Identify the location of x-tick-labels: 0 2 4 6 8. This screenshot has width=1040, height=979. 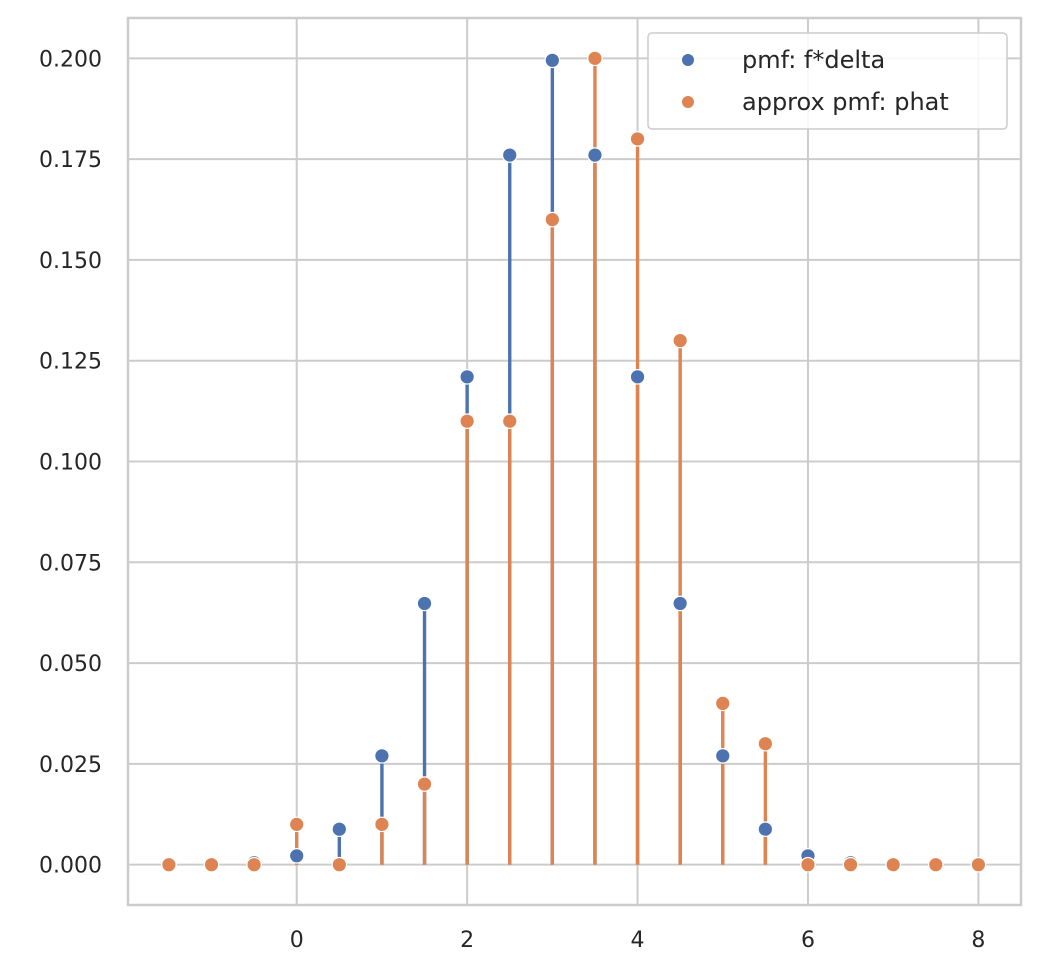
(638, 940).